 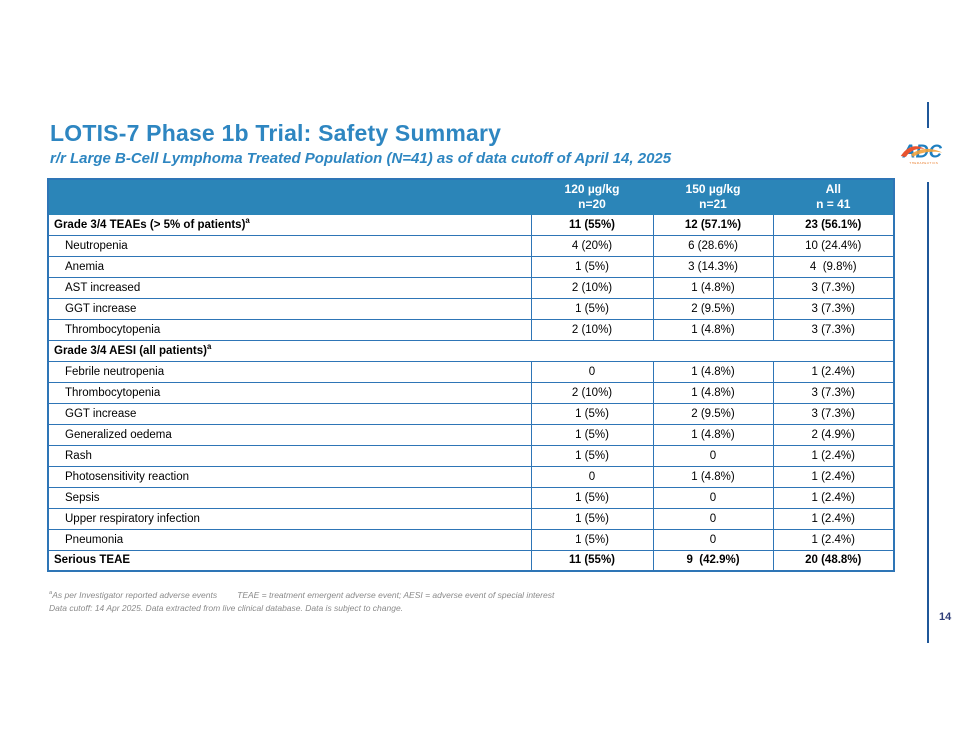 I want to click on page-number: 14, so click(x=945, y=617).